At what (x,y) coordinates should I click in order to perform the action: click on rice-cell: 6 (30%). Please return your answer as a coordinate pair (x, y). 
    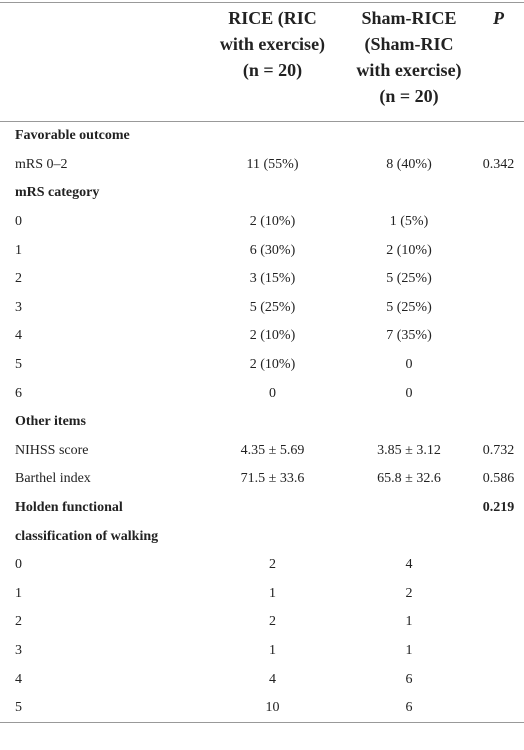
    Looking at the image, I should click on (272, 250).